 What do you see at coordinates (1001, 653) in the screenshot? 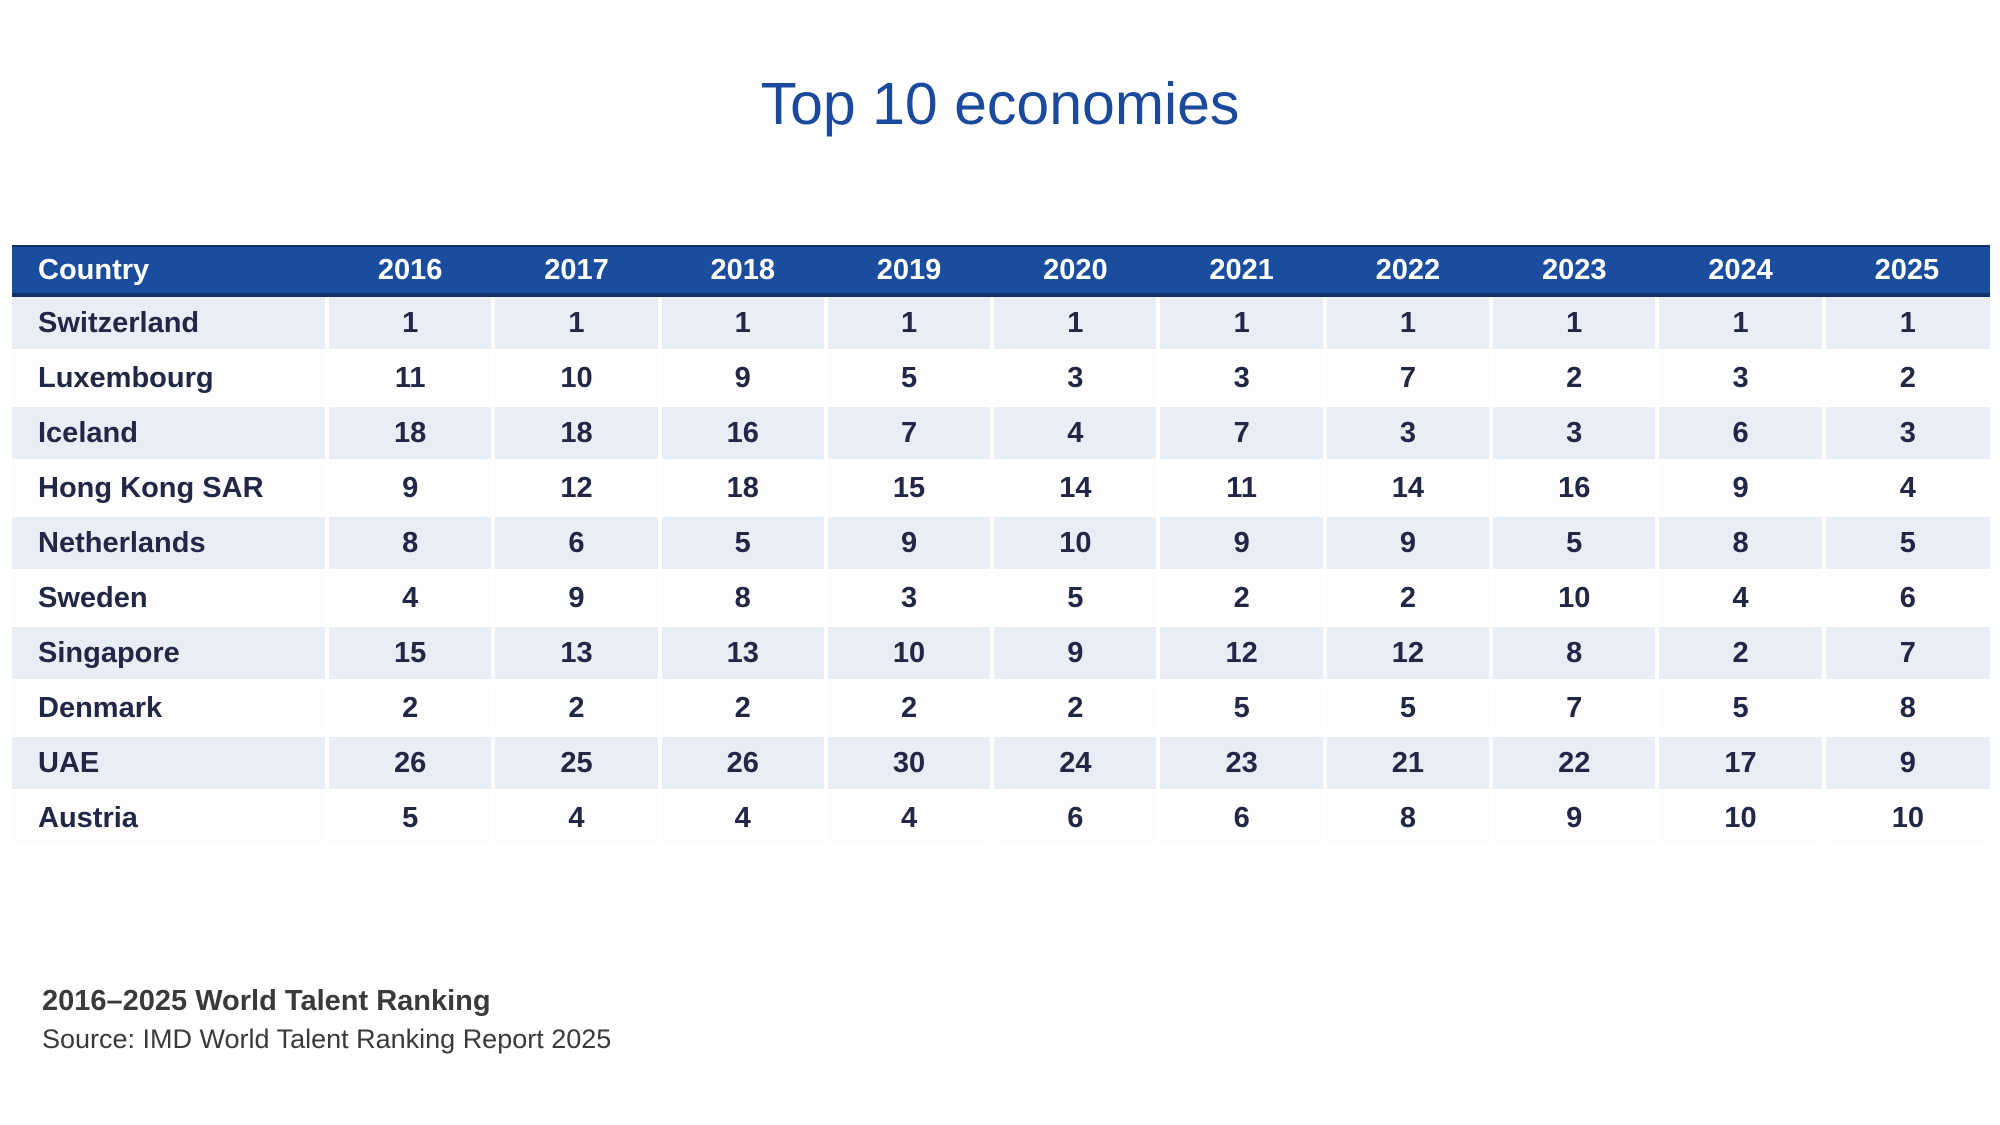
I see `table-row: Singapore 15 13 13 10 9 12 12 8 2 7` at bounding box center [1001, 653].